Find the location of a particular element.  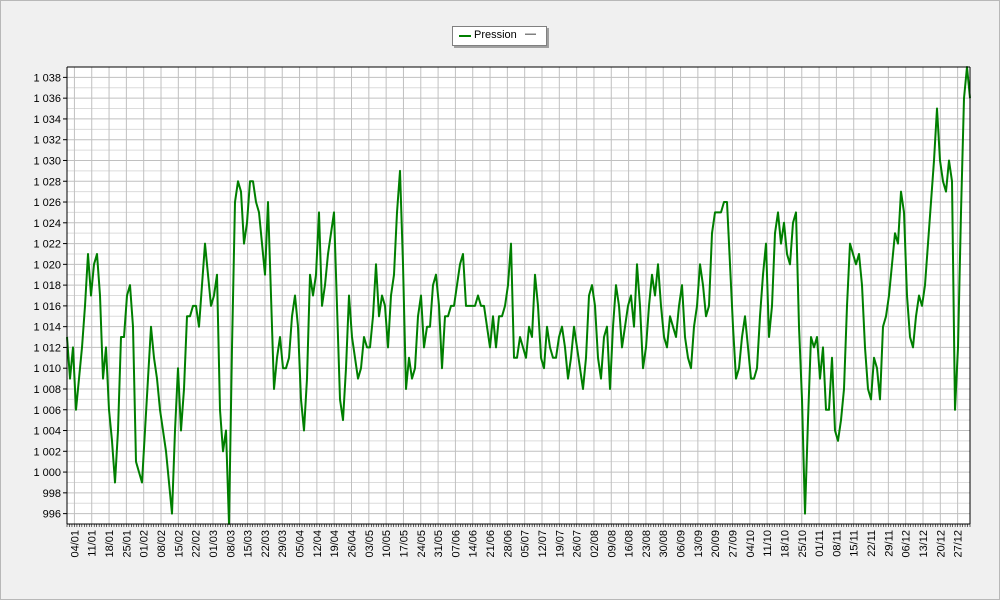

x-tick-label: 18/10 is located at coordinates (785, 544).